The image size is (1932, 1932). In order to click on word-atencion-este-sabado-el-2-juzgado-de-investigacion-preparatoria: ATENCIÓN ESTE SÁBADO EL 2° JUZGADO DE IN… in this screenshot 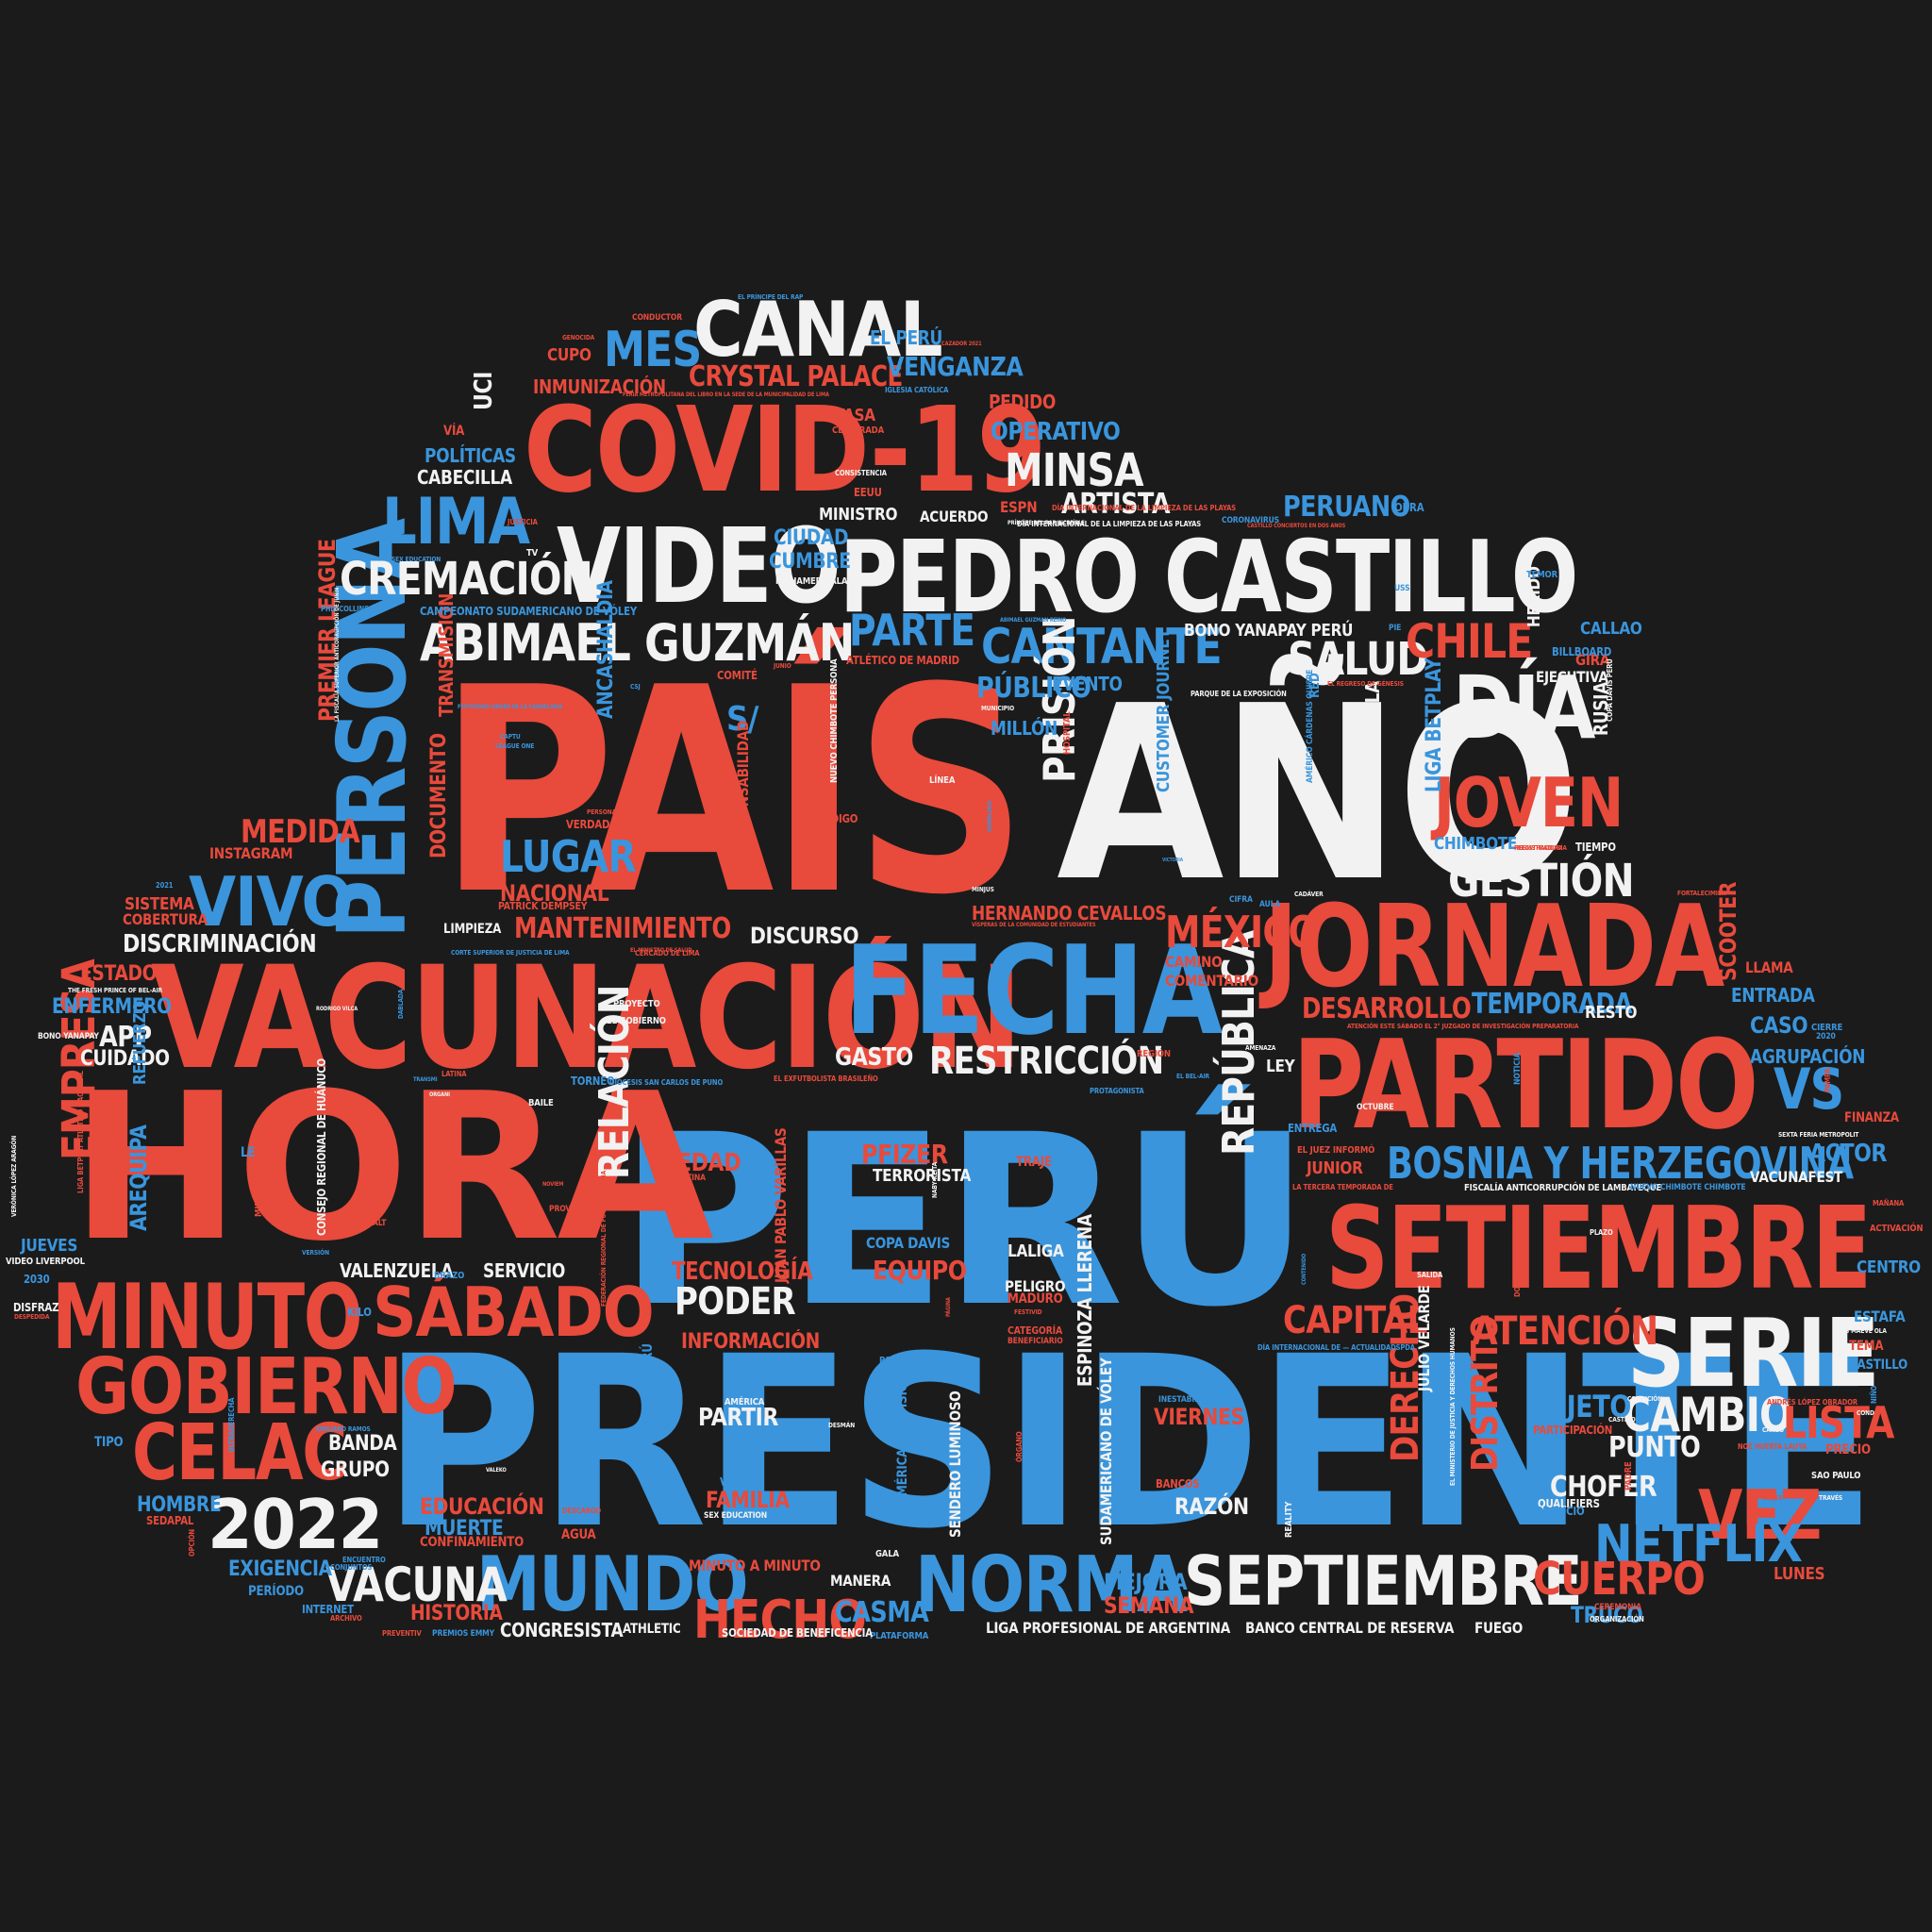, I will do `click(1463, 1027)`.